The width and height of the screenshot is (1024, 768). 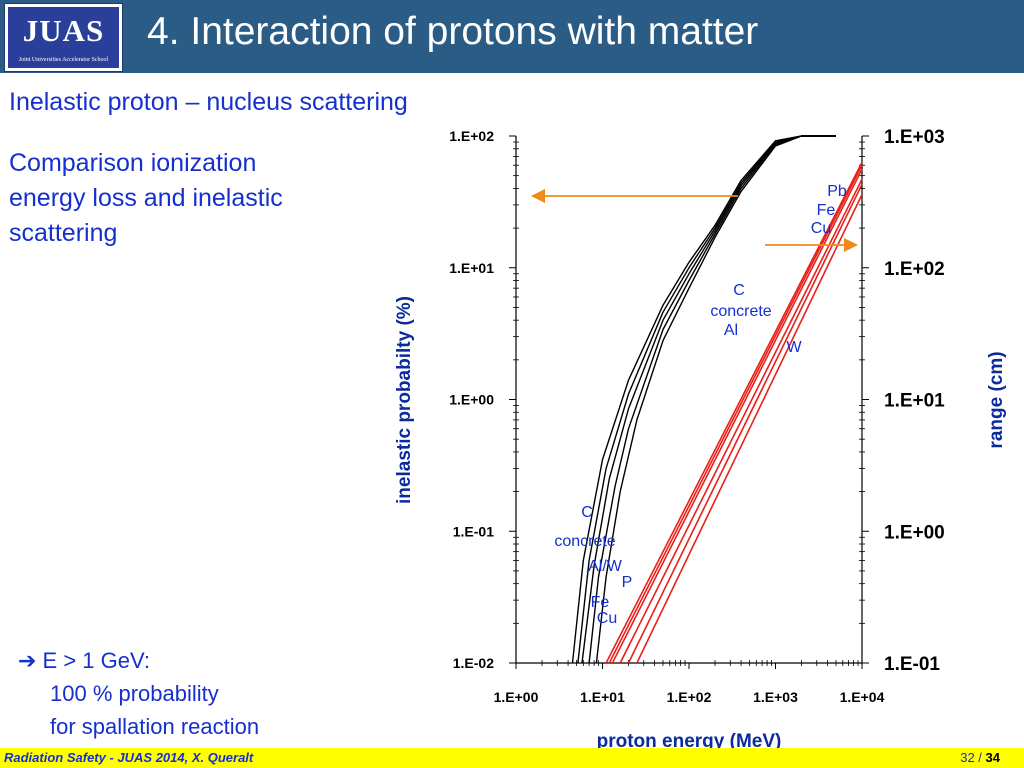 What do you see at coordinates (146, 198) in the screenshot?
I see `comparison-line: energy loss and inelastic` at bounding box center [146, 198].